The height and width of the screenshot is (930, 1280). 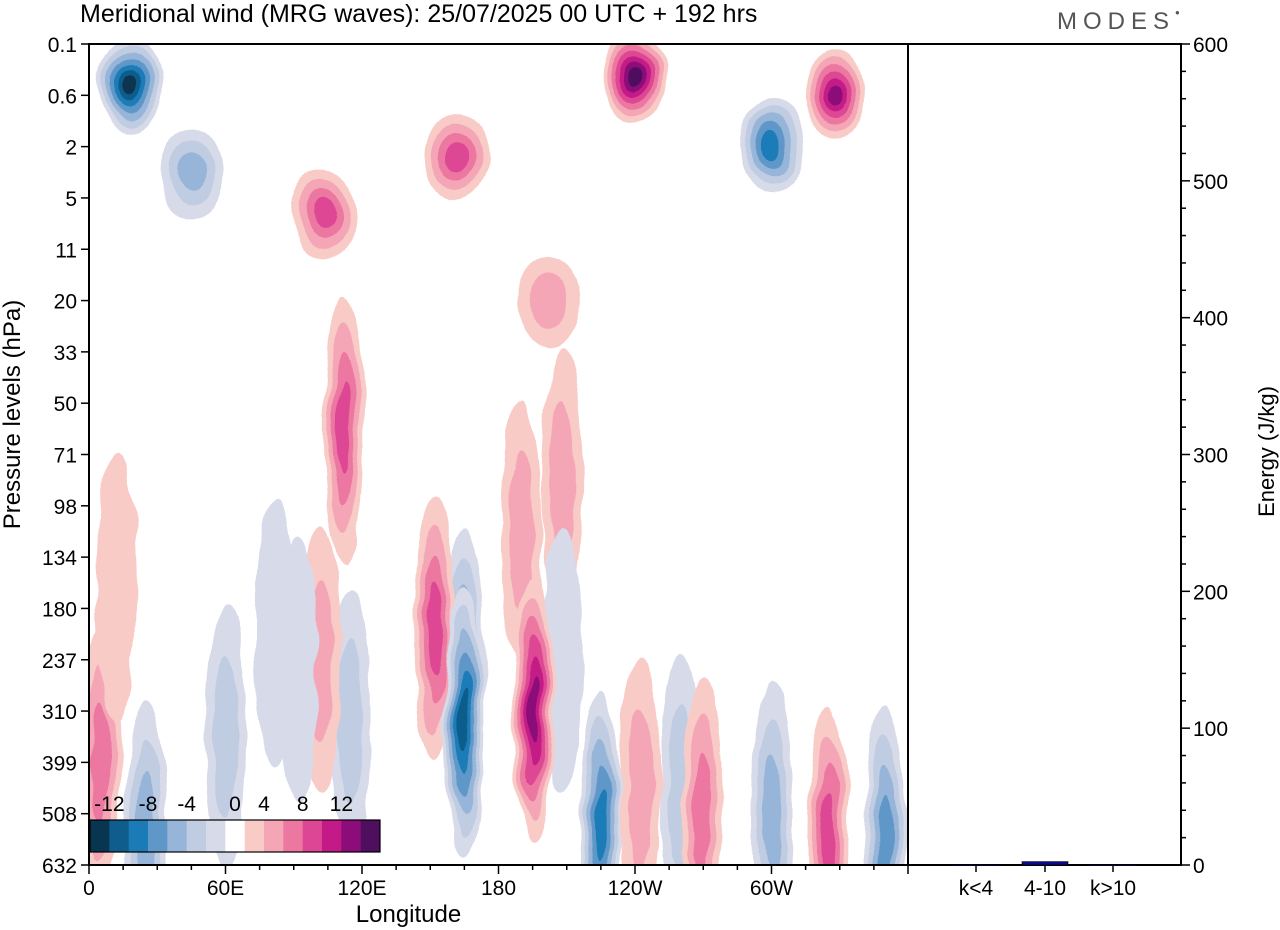 What do you see at coordinates (771, 888) in the screenshot?
I see `x-tick-label: 60W` at bounding box center [771, 888].